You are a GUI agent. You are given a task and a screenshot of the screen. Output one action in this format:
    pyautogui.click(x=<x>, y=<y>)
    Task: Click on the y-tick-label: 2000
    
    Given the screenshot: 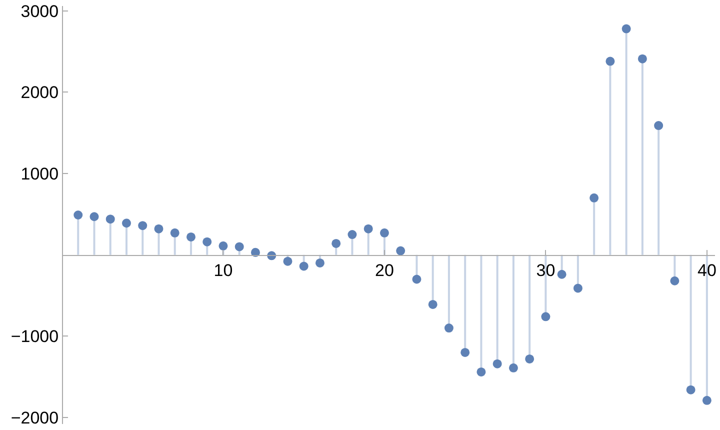 What is the action you would take?
    pyautogui.click(x=39, y=92)
    